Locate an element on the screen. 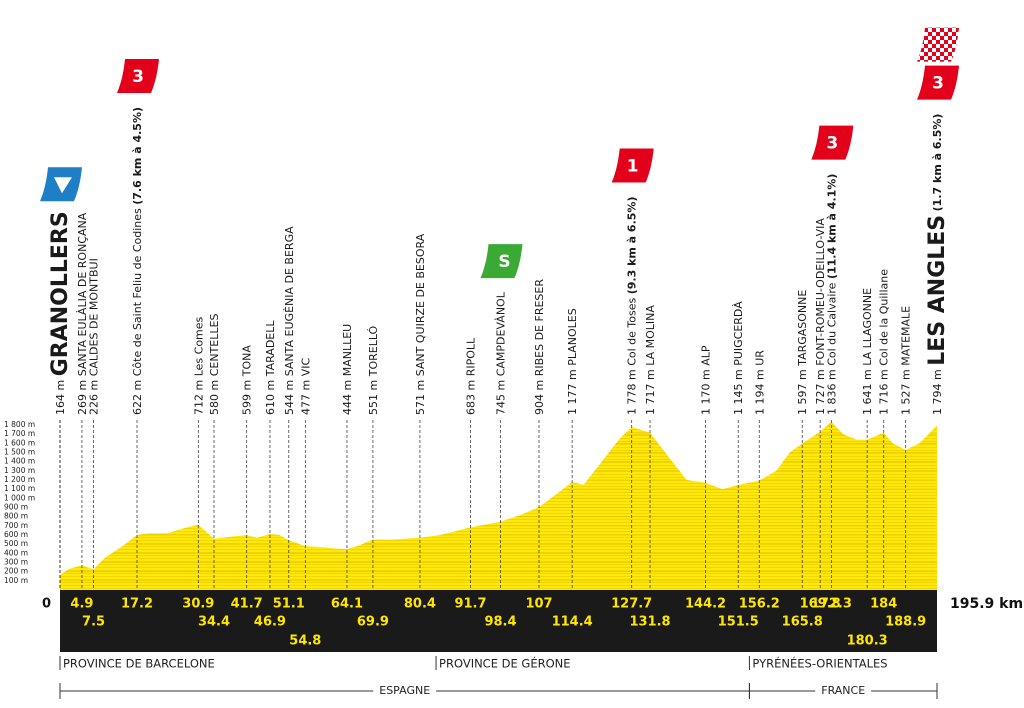 The height and width of the screenshot is (708, 1024). km-label: 172.3 is located at coordinates (831, 604).